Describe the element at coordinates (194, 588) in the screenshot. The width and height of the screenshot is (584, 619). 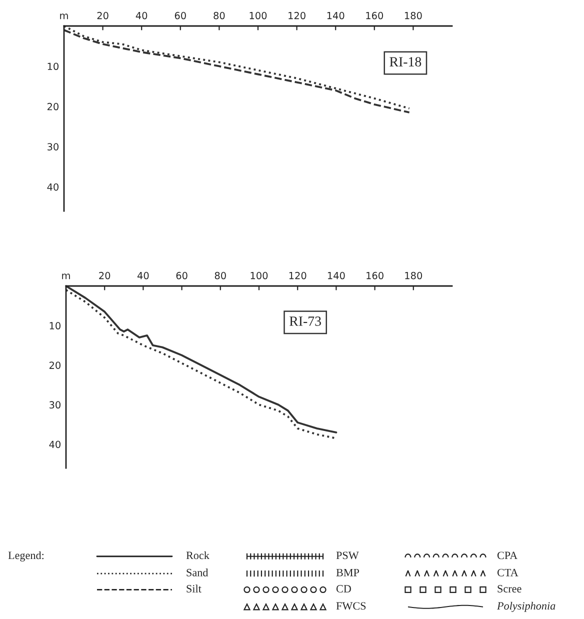
I see `text: Silt` at that location.